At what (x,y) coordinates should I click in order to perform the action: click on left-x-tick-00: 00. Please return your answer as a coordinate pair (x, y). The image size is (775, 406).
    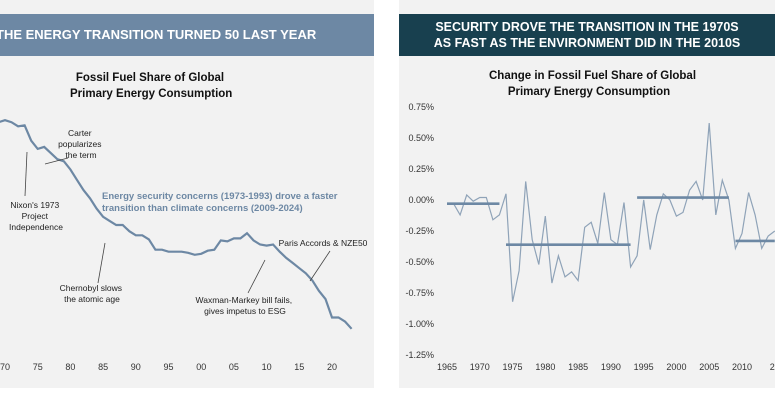
    Looking at the image, I should click on (201, 367).